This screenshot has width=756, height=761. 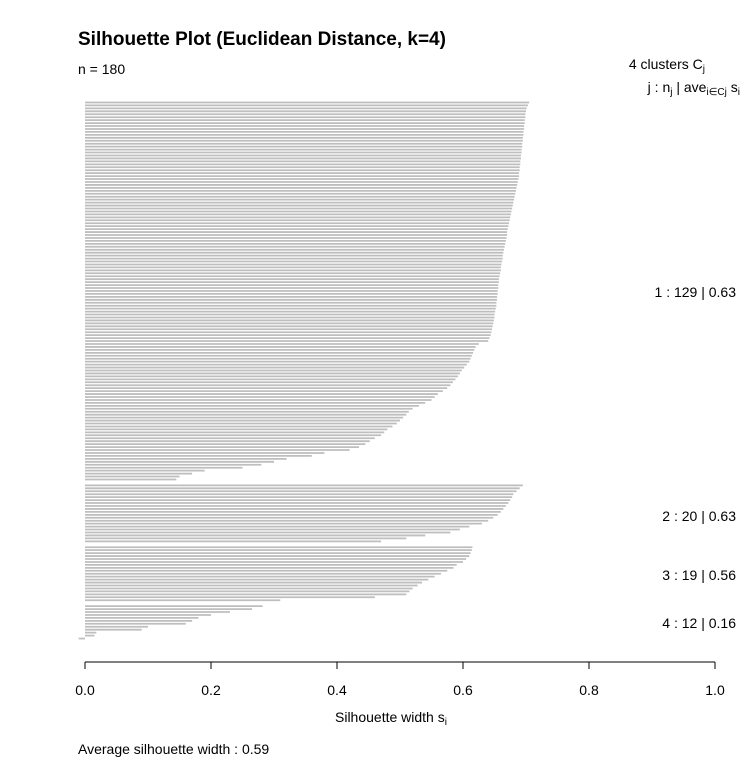 I want to click on cluster-3-label: 3 : 19 | 0.56, so click(x=699, y=575).